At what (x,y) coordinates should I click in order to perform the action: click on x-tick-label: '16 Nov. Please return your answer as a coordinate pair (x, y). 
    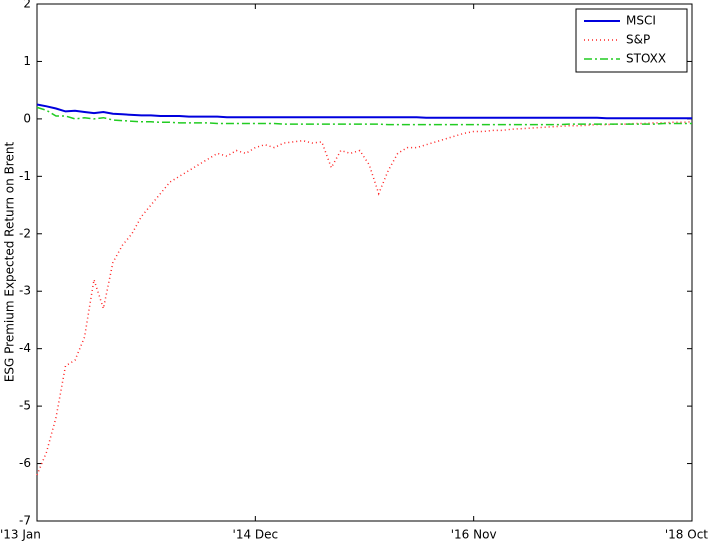
    Looking at the image, I should click on (474, 534).